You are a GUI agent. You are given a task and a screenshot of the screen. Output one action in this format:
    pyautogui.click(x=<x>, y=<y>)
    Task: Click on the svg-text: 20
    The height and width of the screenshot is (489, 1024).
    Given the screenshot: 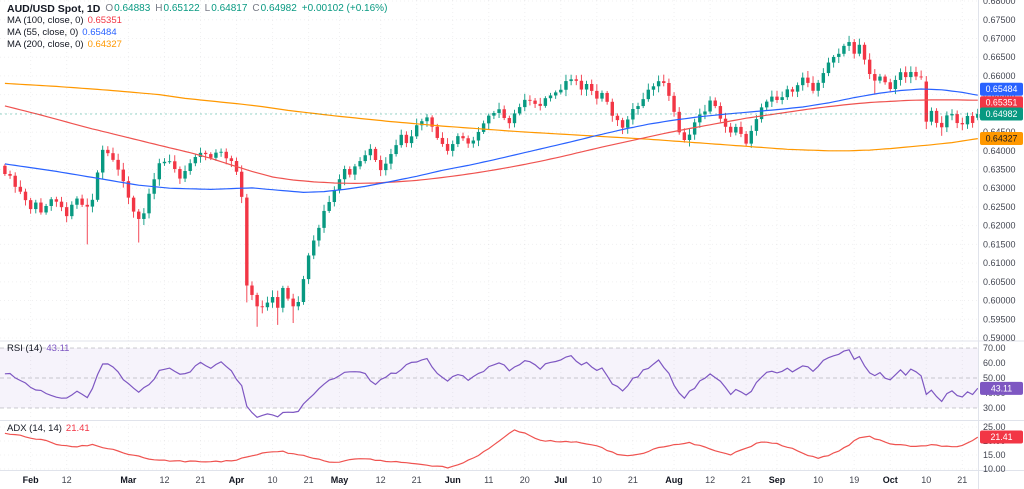 What is the action you would take?
    pyautogui.click(x=525, y=480)
    